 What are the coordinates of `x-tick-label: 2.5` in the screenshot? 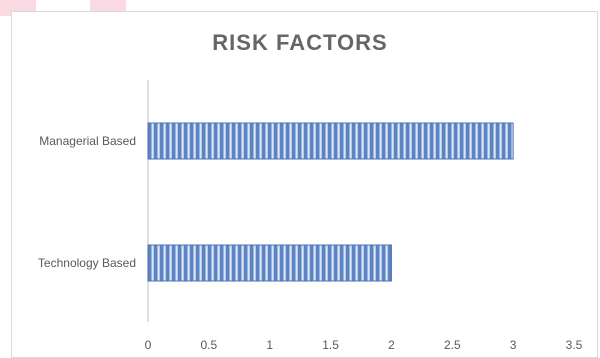 It's located at (452, 345).